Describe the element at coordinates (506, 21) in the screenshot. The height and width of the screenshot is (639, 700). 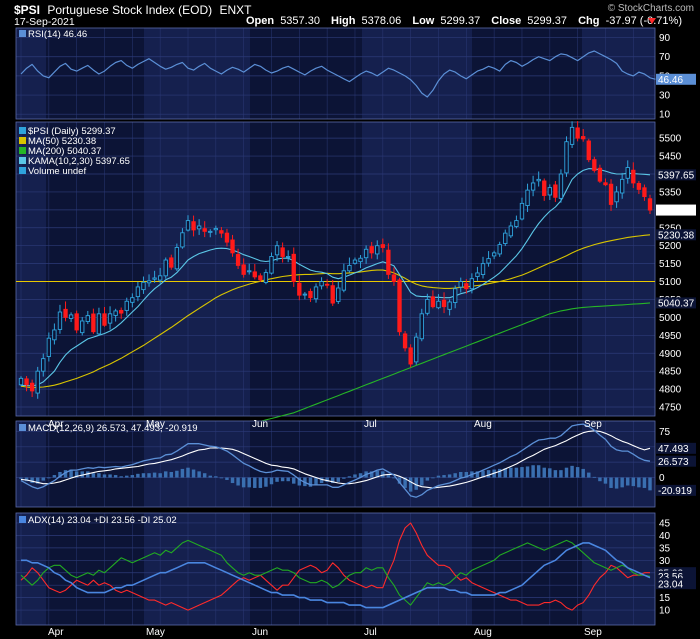
I see `close-label: Close` at that location.